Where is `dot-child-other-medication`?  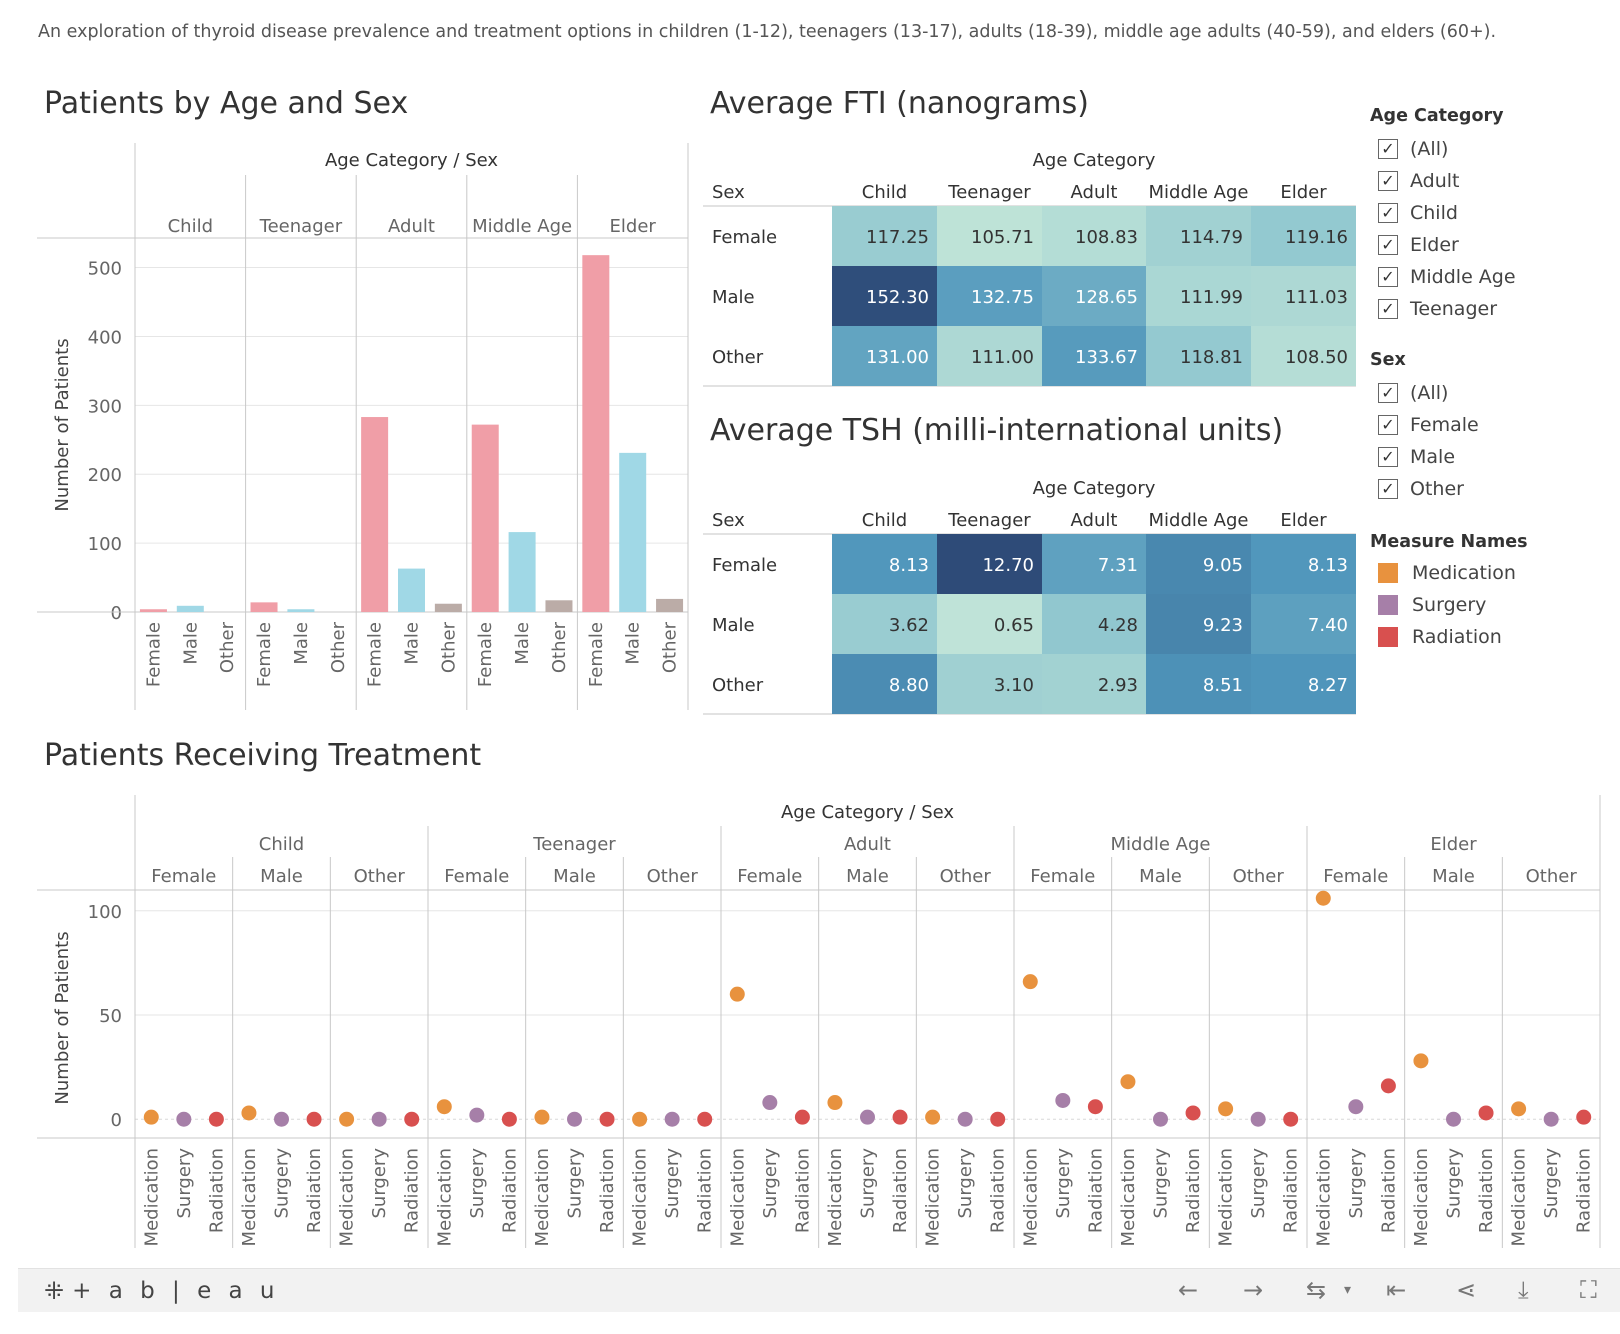 dot-child-other-medication is located at coordinates (347, 1119).